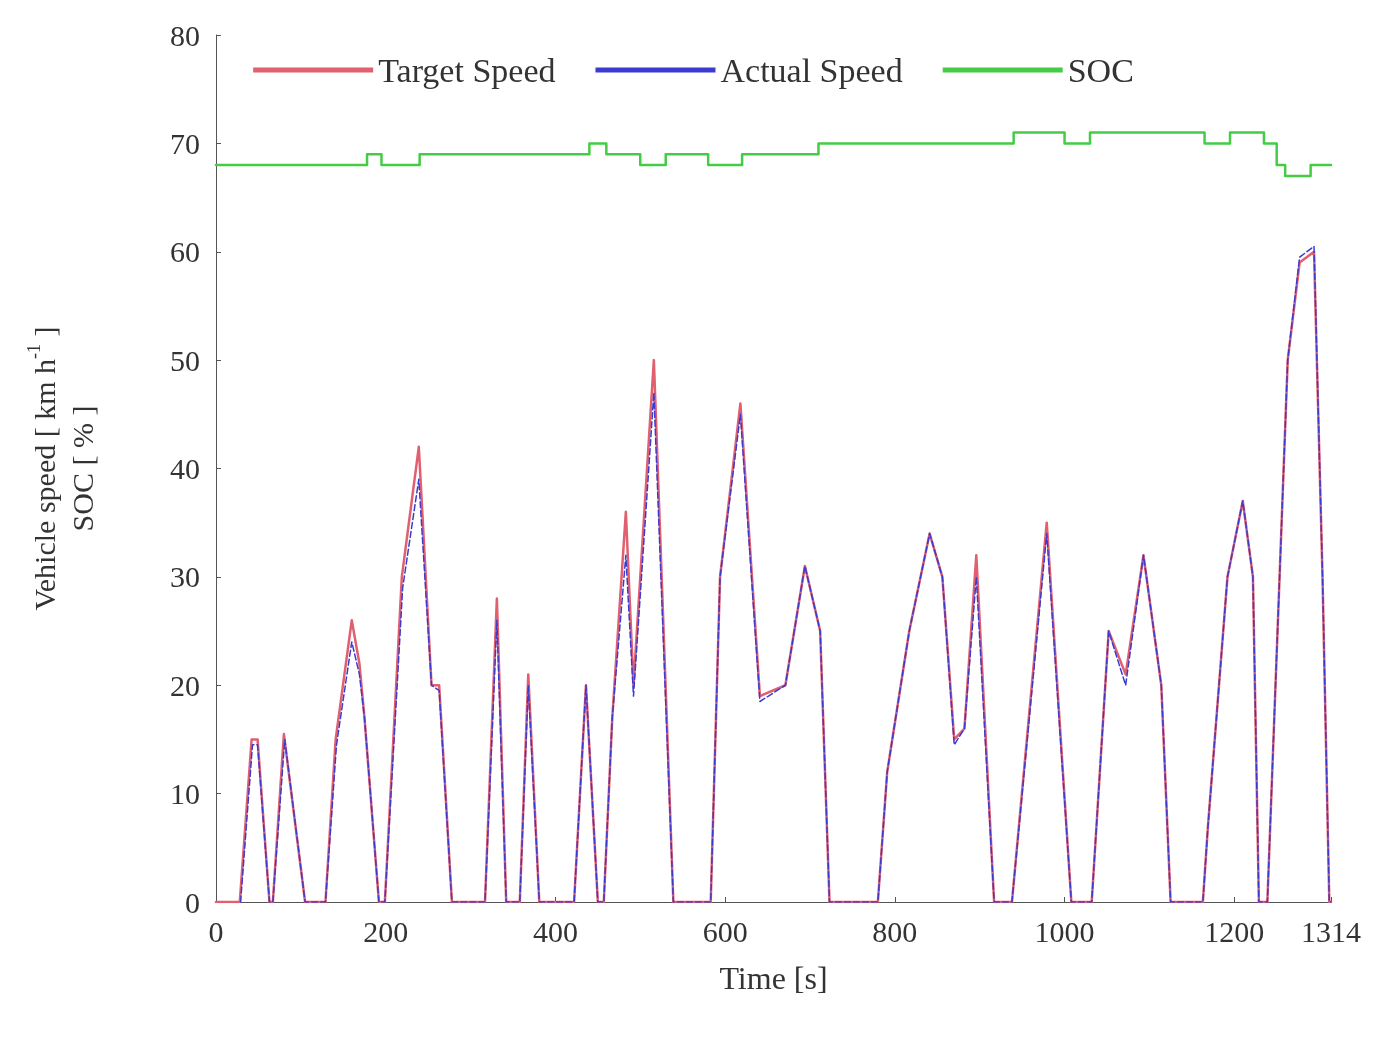 The width and height of the screenshot is (1387, 1043). What do you see at coordinates (773, 978) in the screenshot?
I see `x-axis-title: Time [s]` at bounding box center [773, 978].